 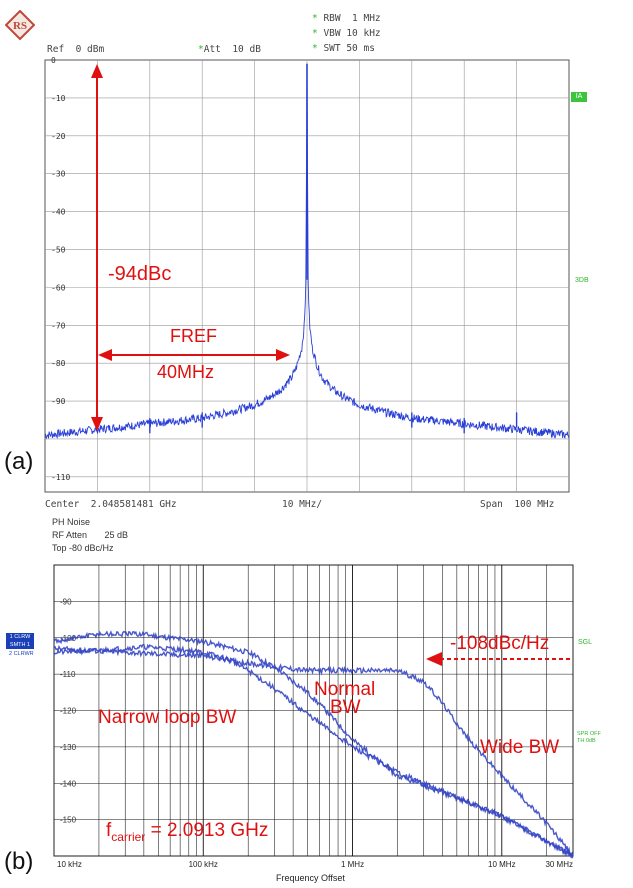 What do you see at coordinates (19, 461) in the screenshot?
I see `panel-a-tag: (a)` at bounding box center [19, 461].